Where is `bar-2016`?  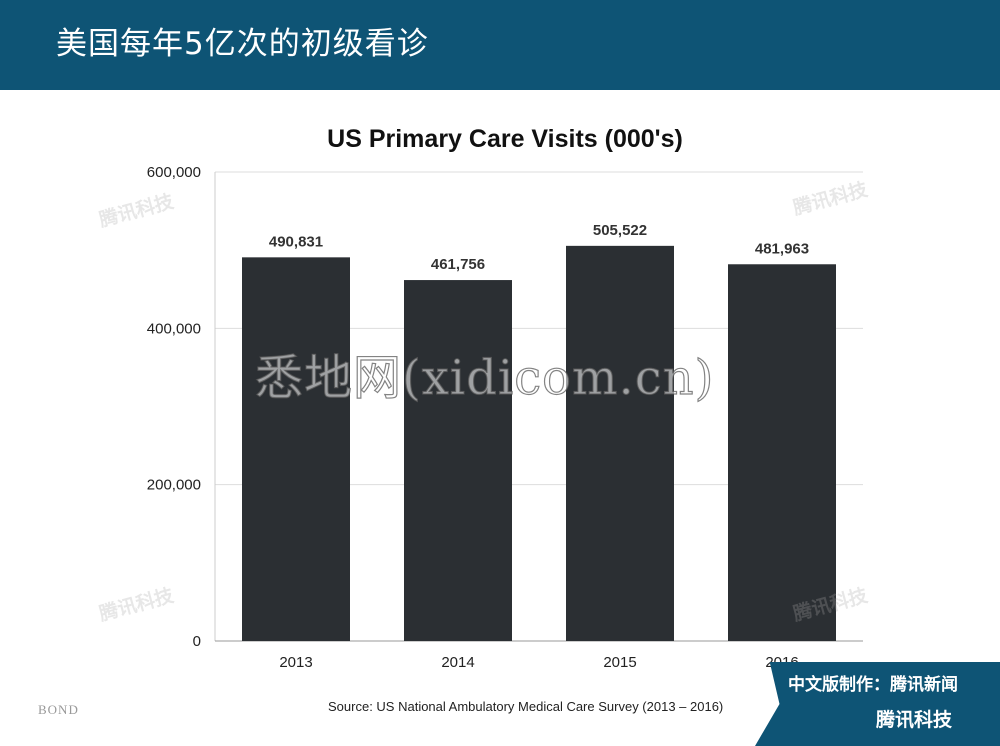 bar-2016 is located at coordinates (782, 452).